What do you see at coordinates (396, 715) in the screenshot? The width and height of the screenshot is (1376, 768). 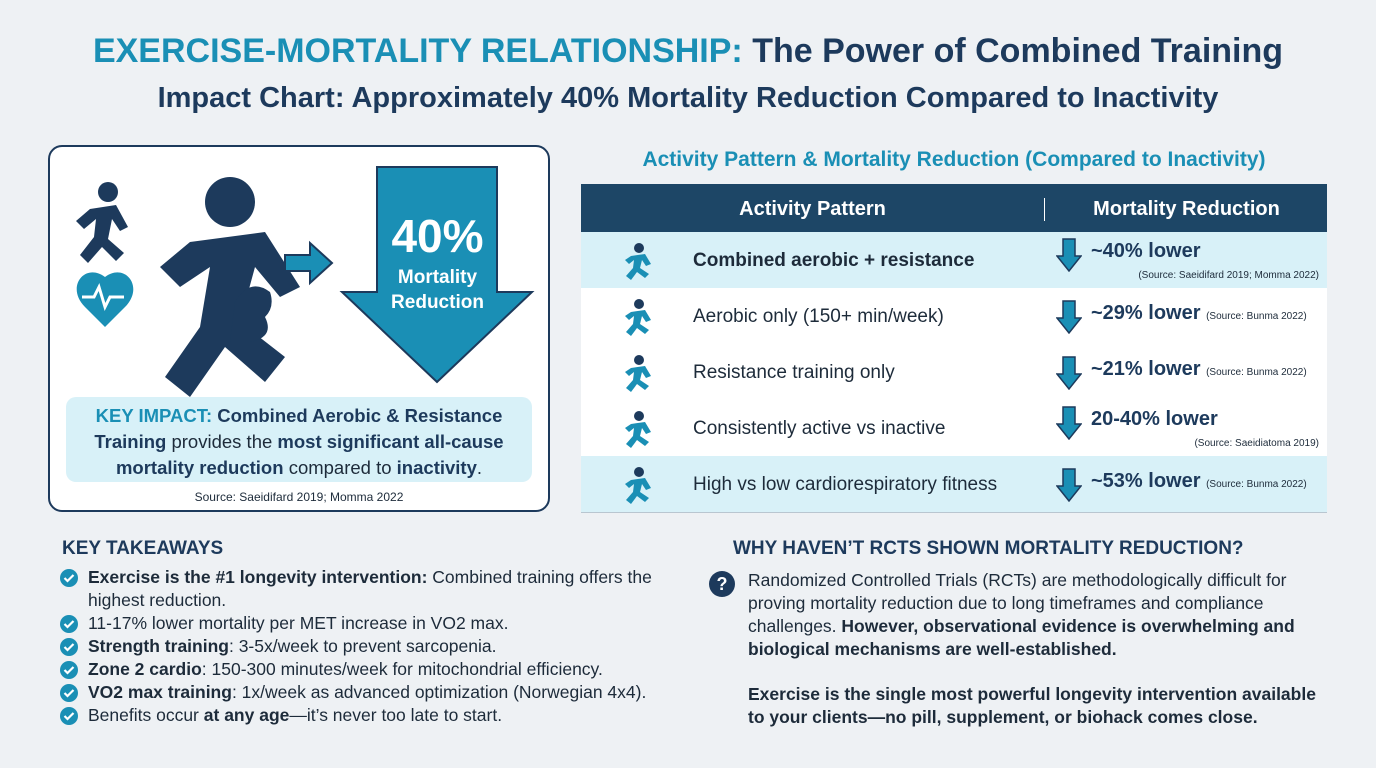 I see `takeaway-text: —it’s never too late to start.` at bounding box center [396, 715].